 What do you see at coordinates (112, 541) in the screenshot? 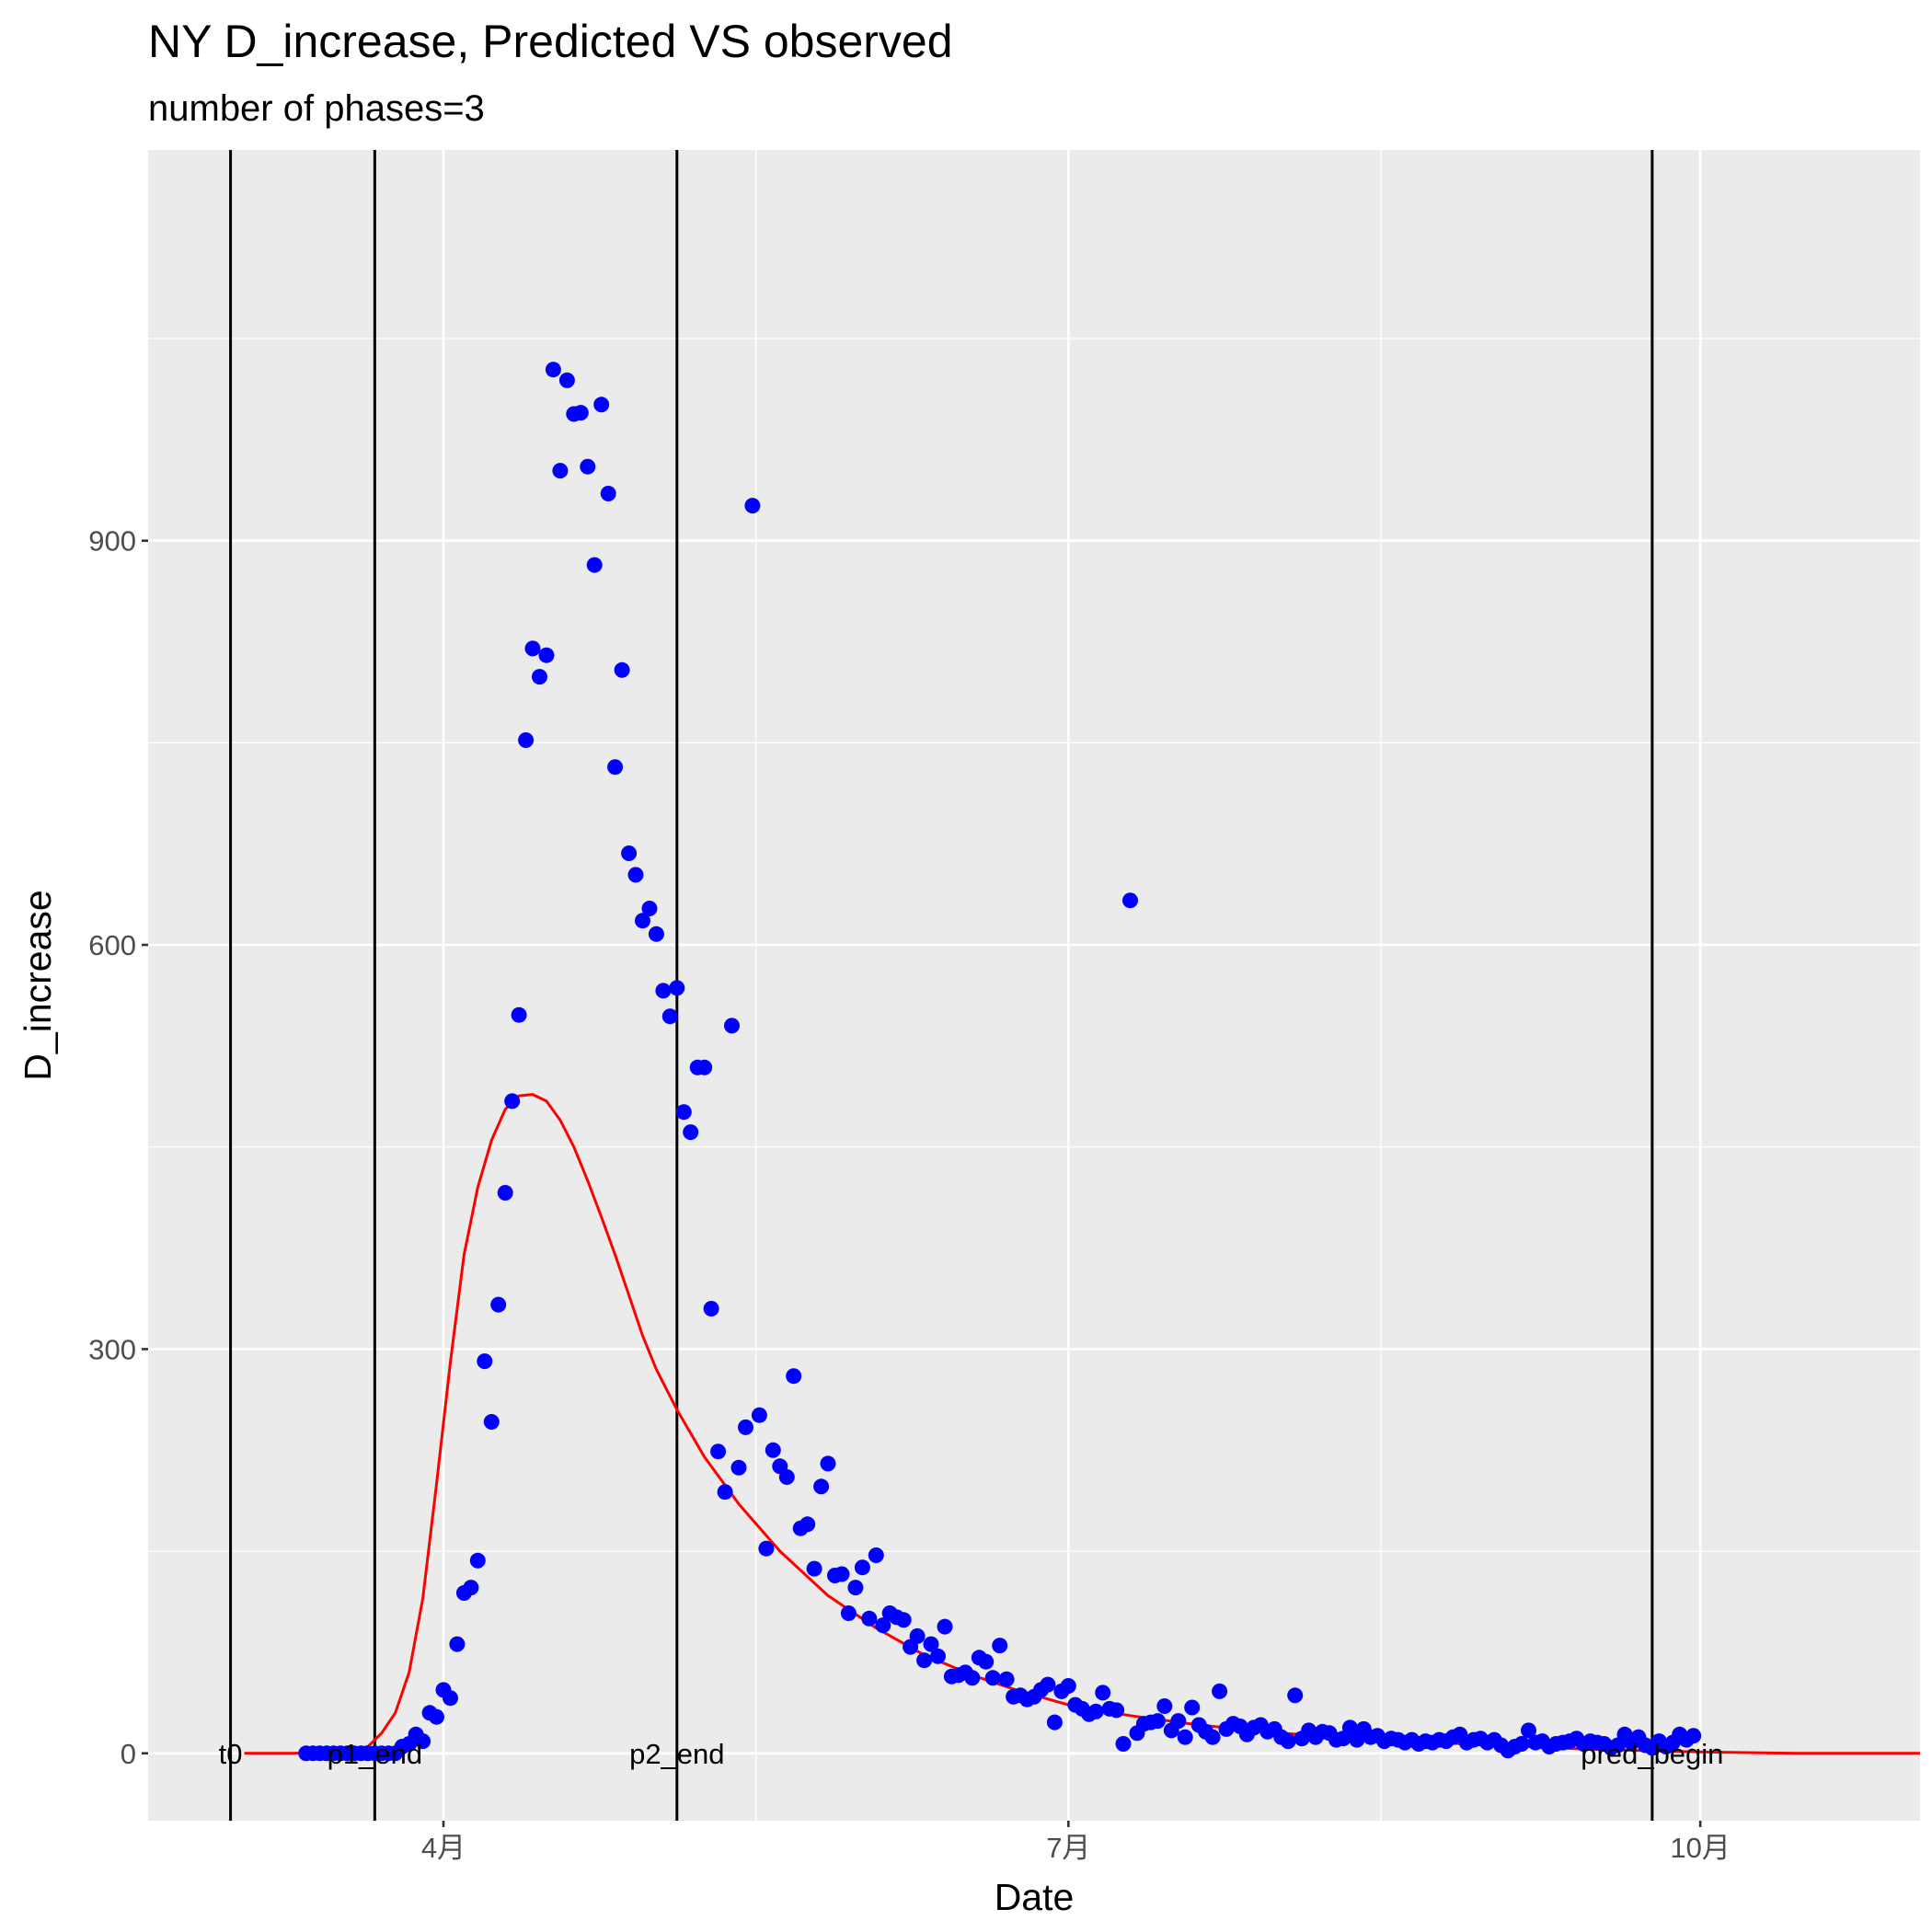
I see `y-tick-label: 900` at bounding box center [112, 541].